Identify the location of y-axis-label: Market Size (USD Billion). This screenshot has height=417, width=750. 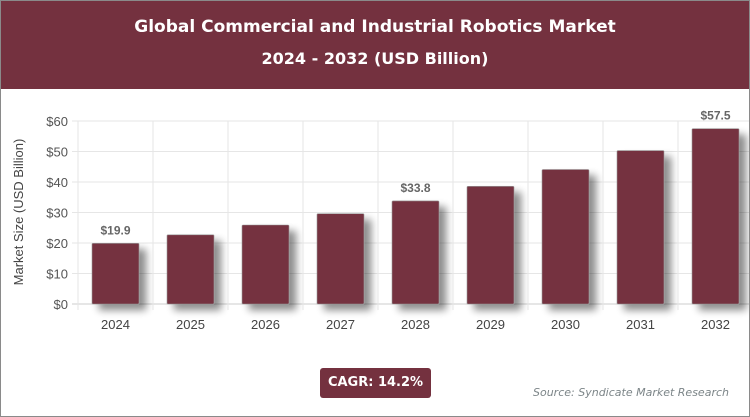
(18, 212).